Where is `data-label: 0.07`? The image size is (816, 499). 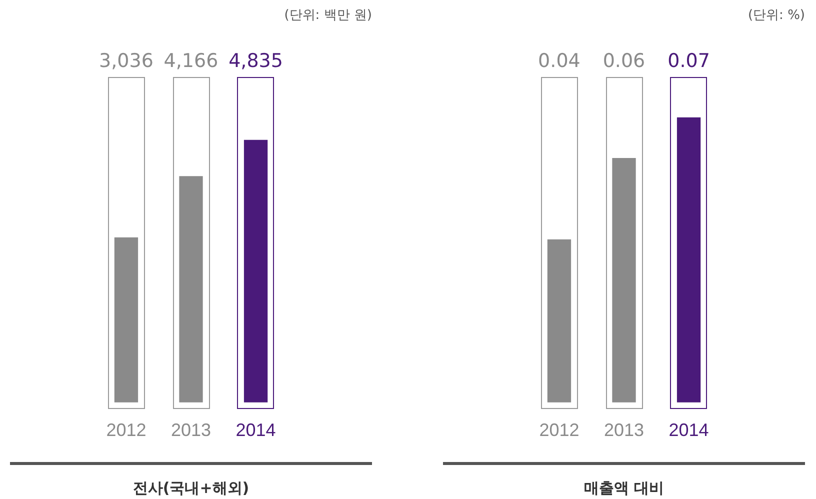 data-label: 0.07 is located at coordinates (689, 61).